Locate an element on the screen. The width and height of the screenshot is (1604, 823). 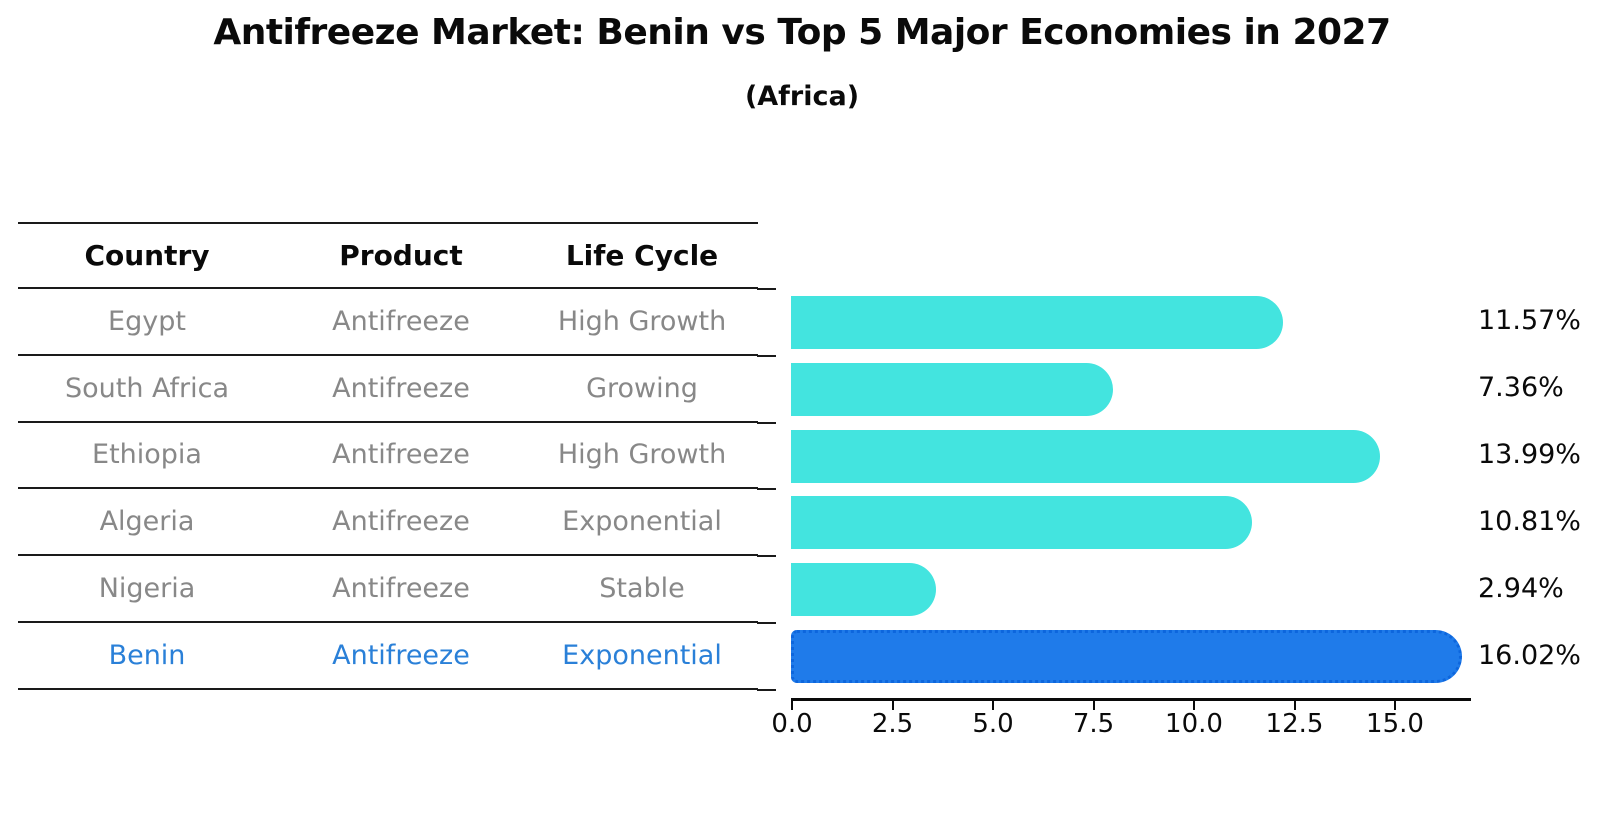
cell-country: Egypt is located at coordinates (147, 321).